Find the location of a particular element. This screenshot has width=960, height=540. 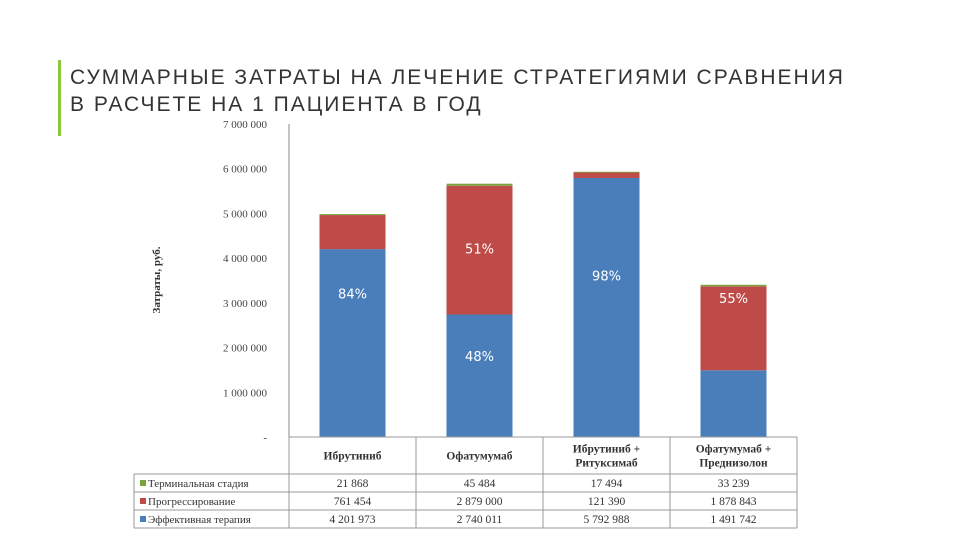

table-cell-value: 1 491 742 is located at coordinates (734, 520).